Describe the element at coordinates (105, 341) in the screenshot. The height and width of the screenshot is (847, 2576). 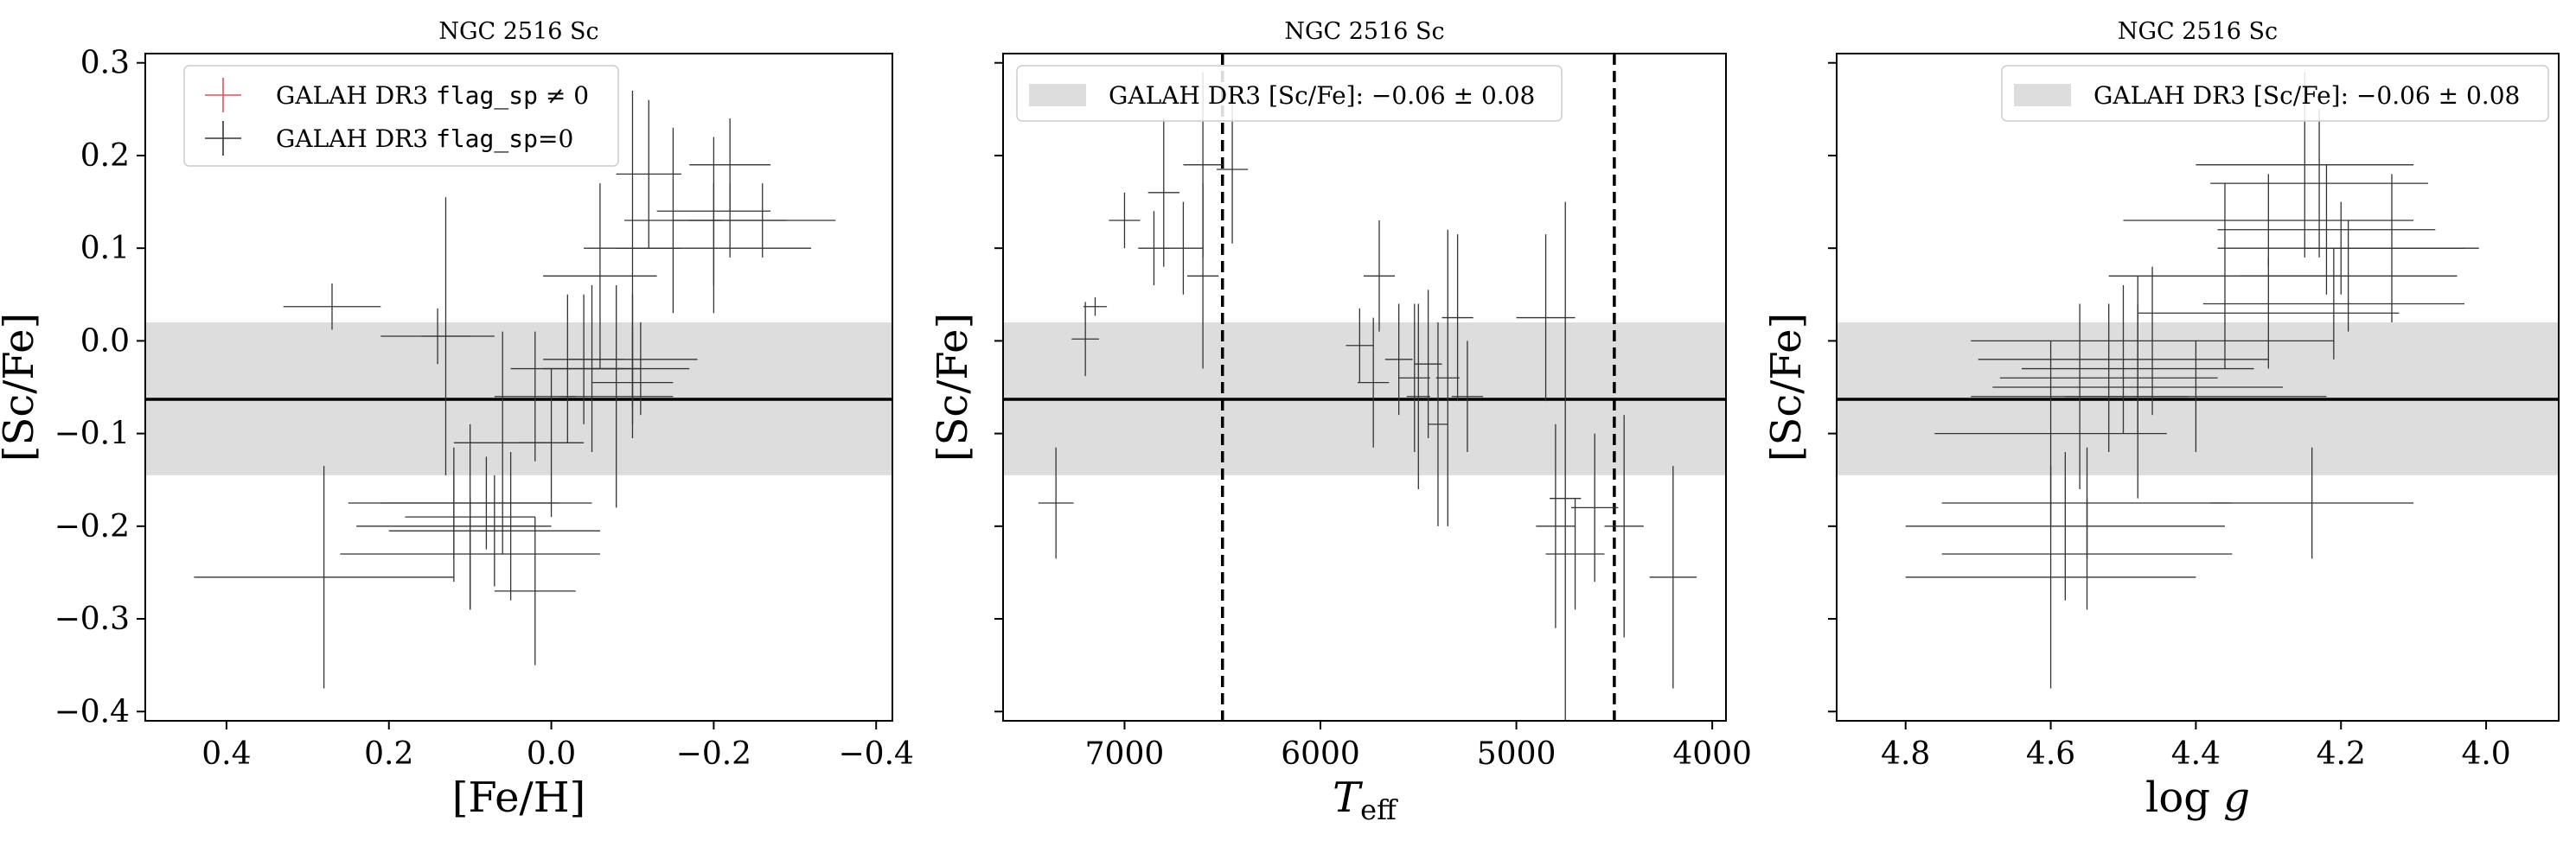
I see `y-tick-label: 0.0` at that location.